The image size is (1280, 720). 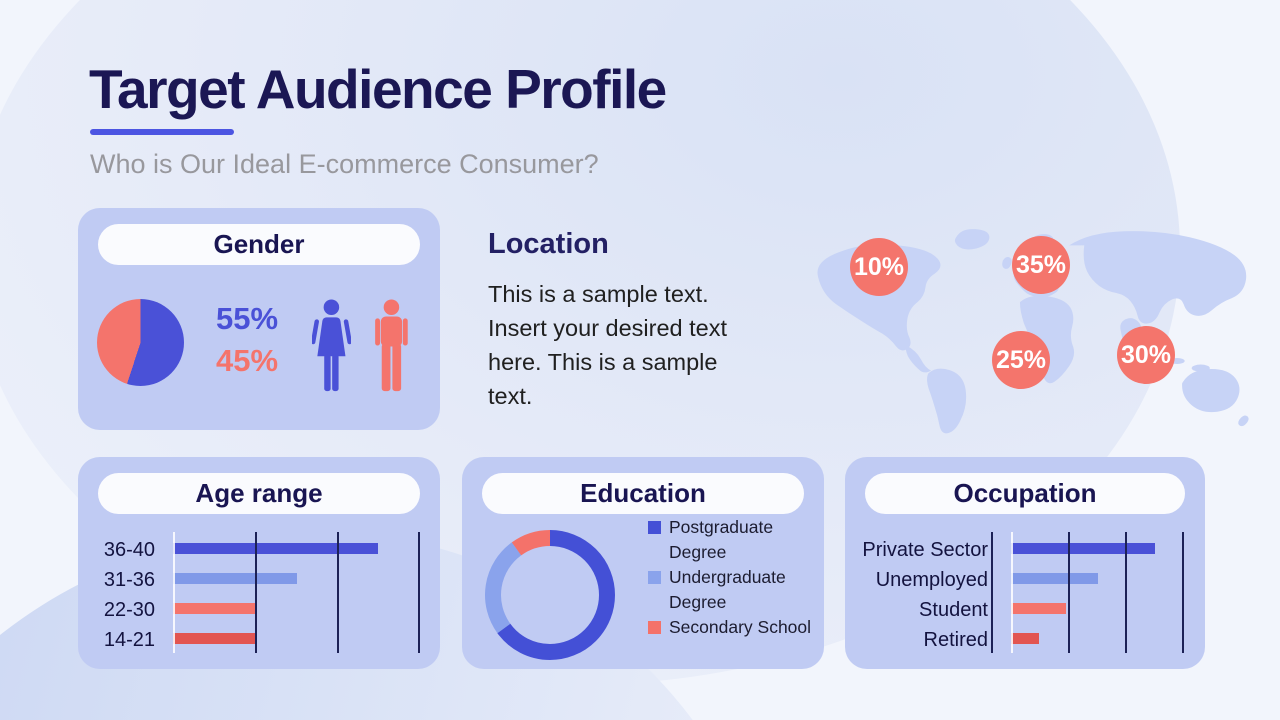 I want to click on occupation-label: Student, so click(x=953, y=610).